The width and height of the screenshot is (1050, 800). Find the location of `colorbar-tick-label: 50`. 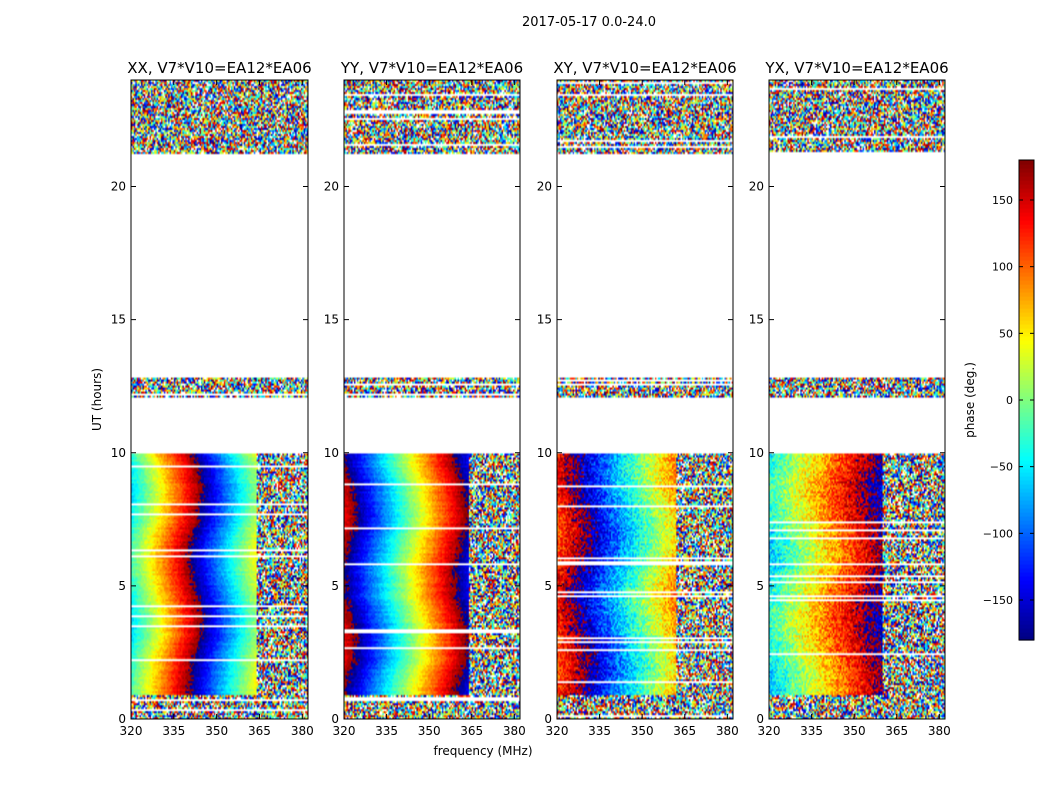

colorbar-tick-label: 50 is located at coordinates (1006, 333).